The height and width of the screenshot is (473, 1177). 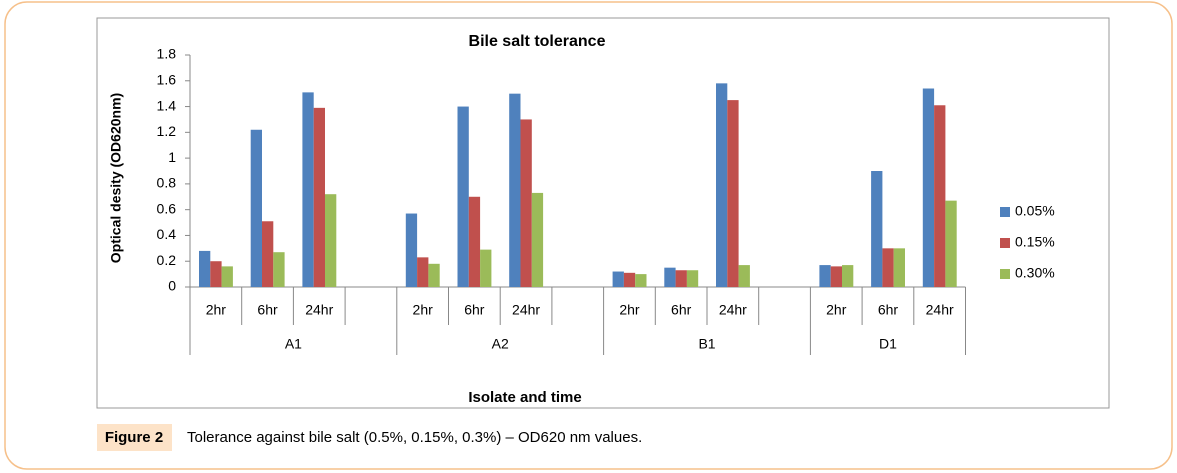 I want to click on legend-label: 0.30%, so click(x=1035, y=273).